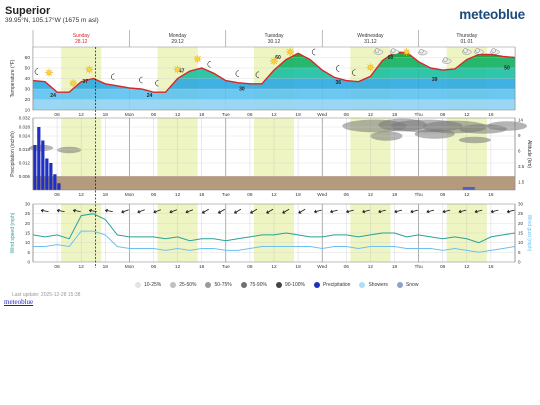 This screenshot has width=540, height=405. I want to click on temperature-panel-frame, so click(274, 78).